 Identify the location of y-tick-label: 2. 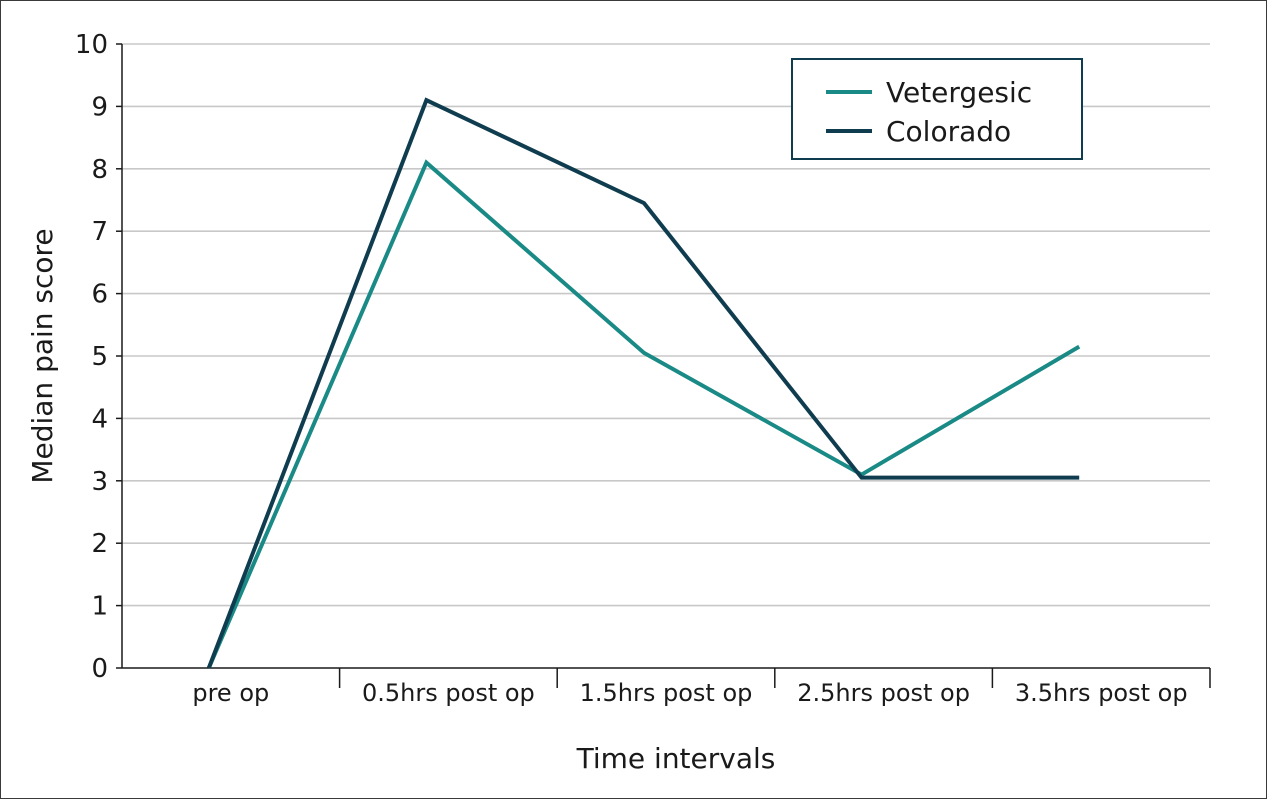
(99, 544).